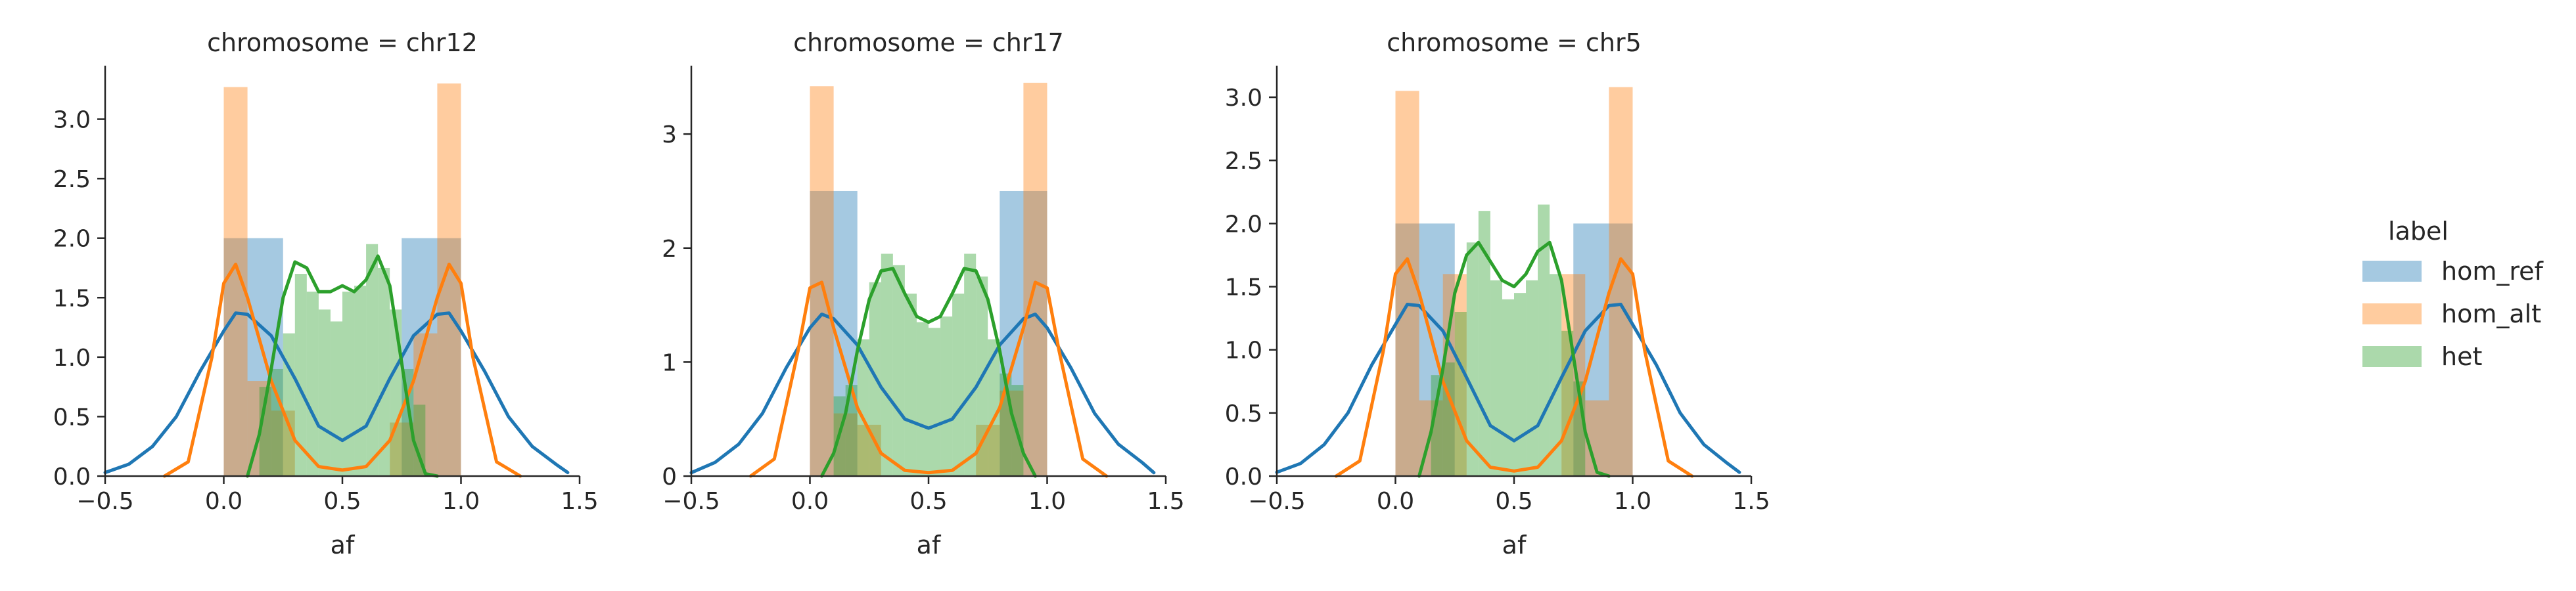 The height and width of the screenshot is (591, 2576). Describe the element at coordinates (928, 42) in the screenshot. I see `panel-title: chromosome = chr17` at that location.